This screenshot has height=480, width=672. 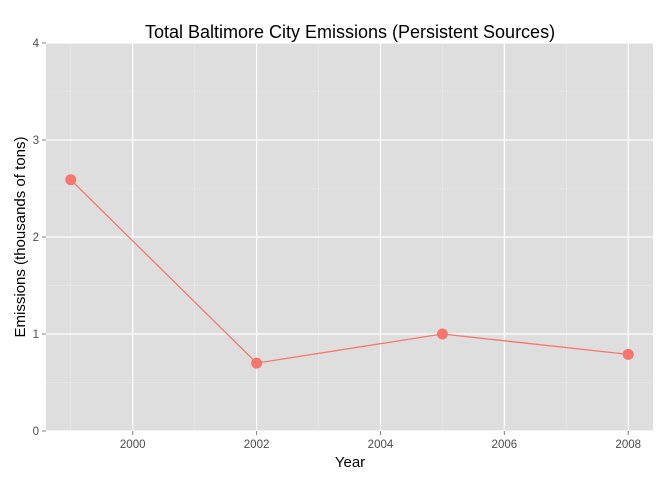 What do you see at coordinates (36, 432) in the screenshot?
I see `y-tick-label: 0` at bounding box center [36, 432].